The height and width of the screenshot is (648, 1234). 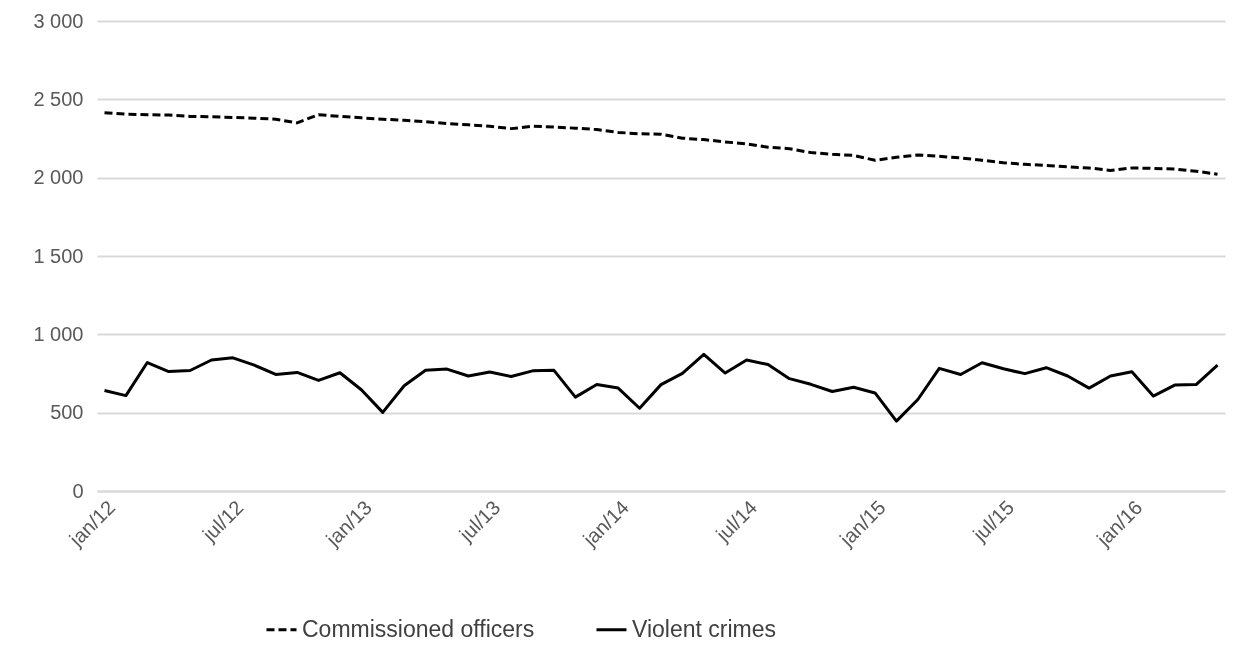 I want to click on y-tick-label: 1 500, so click(x=58, y=255).